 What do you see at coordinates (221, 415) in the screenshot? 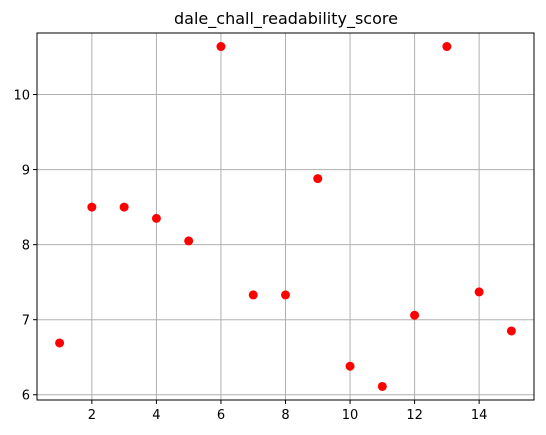
I see `x-tick-label: 6` at bounding box center [221, 415].